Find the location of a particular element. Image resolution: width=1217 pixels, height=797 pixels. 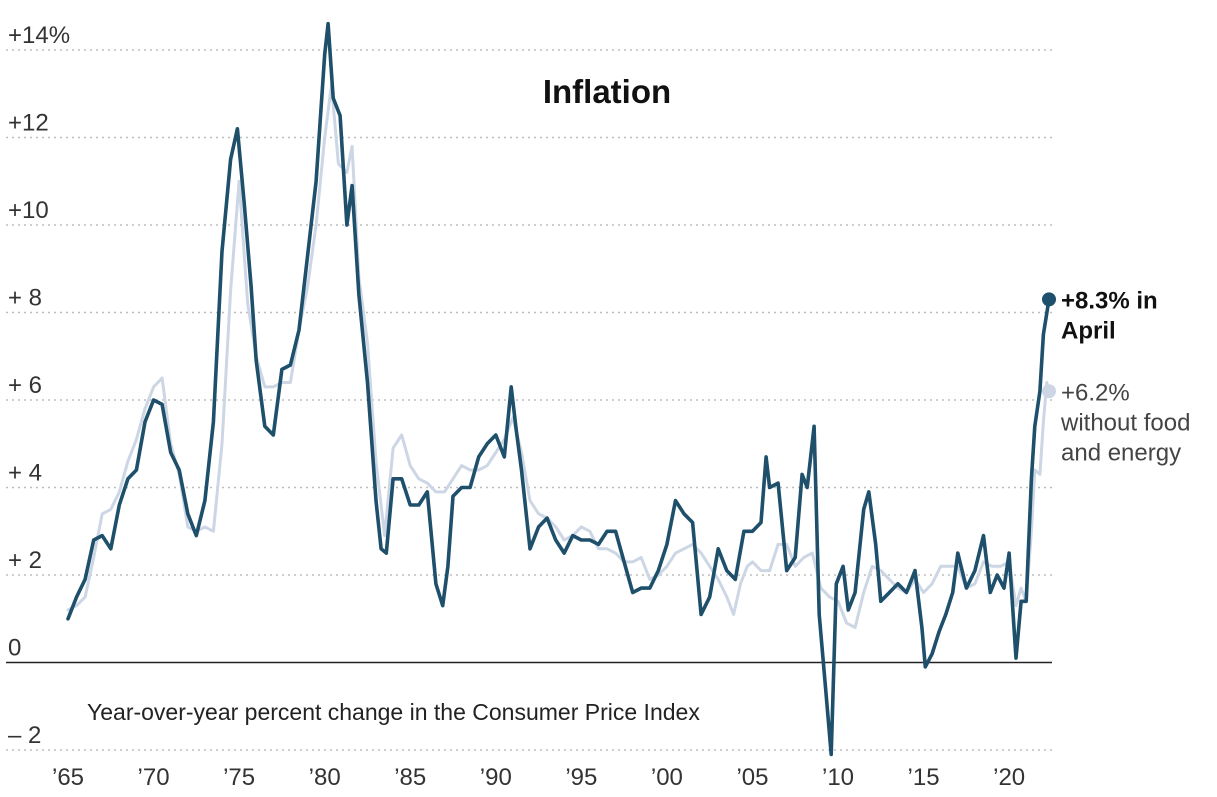

series-end-label-line: and energy is located at coordinates (1121, 452).